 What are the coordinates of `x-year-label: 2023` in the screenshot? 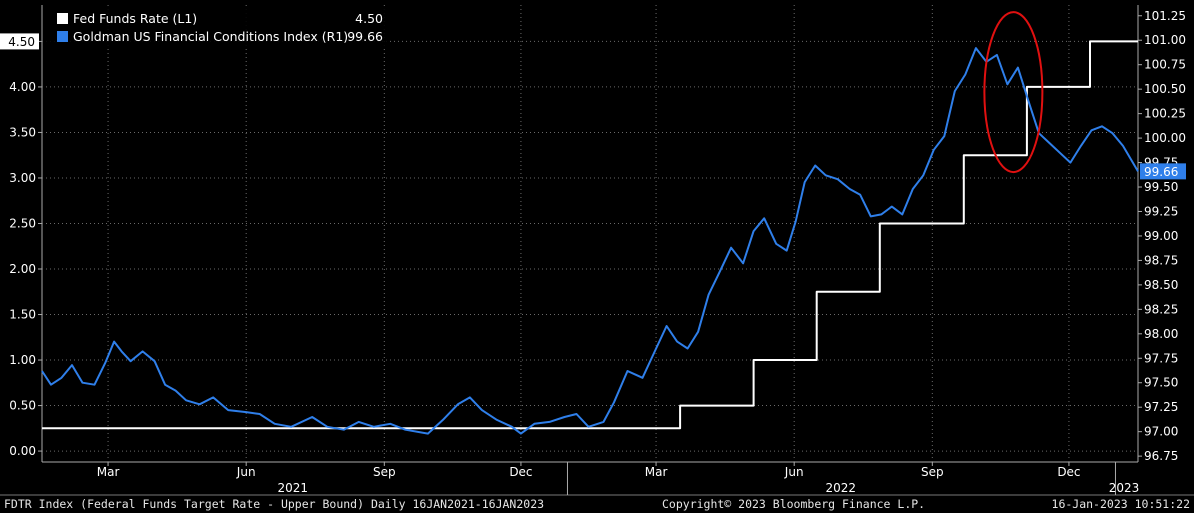 It's located at (1124, 488).